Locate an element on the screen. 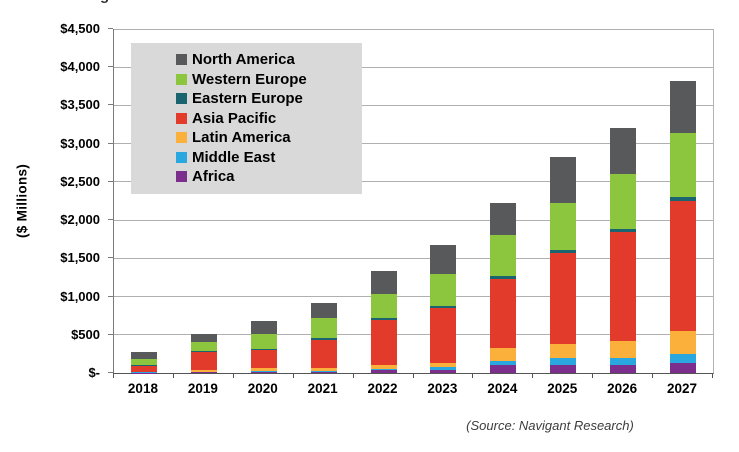  segment-eastern-europe-2022 is located at coordinates (383, 319).